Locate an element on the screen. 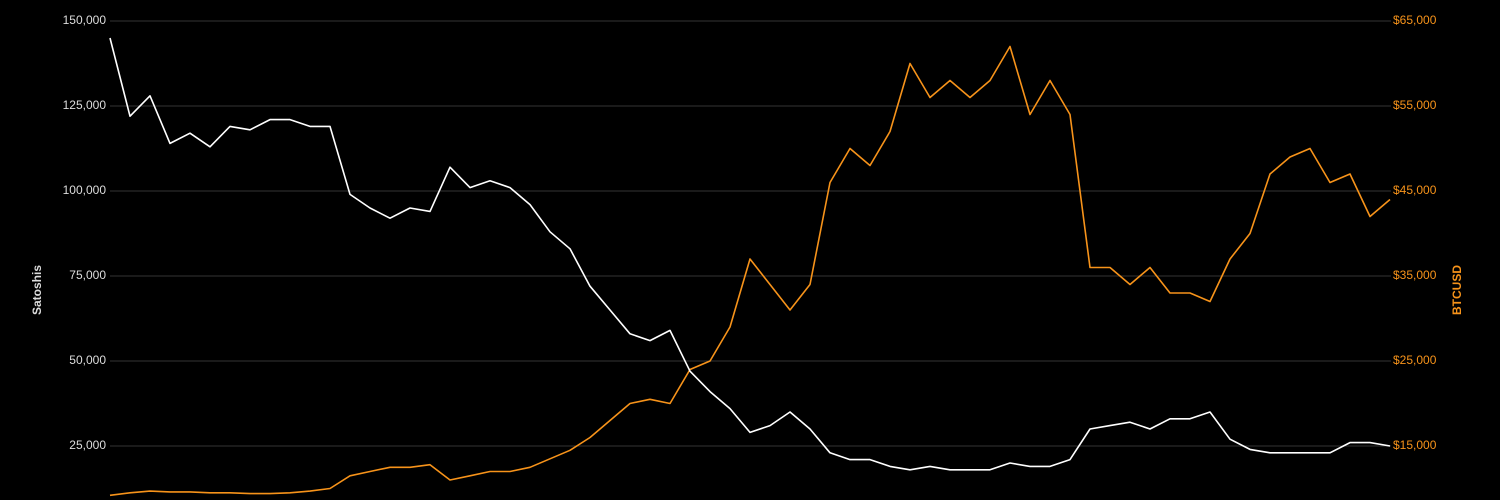 The width and height of the screenshot is (1500, 500). y-axis-title: Satoshis is located at coordinates (37, 290).